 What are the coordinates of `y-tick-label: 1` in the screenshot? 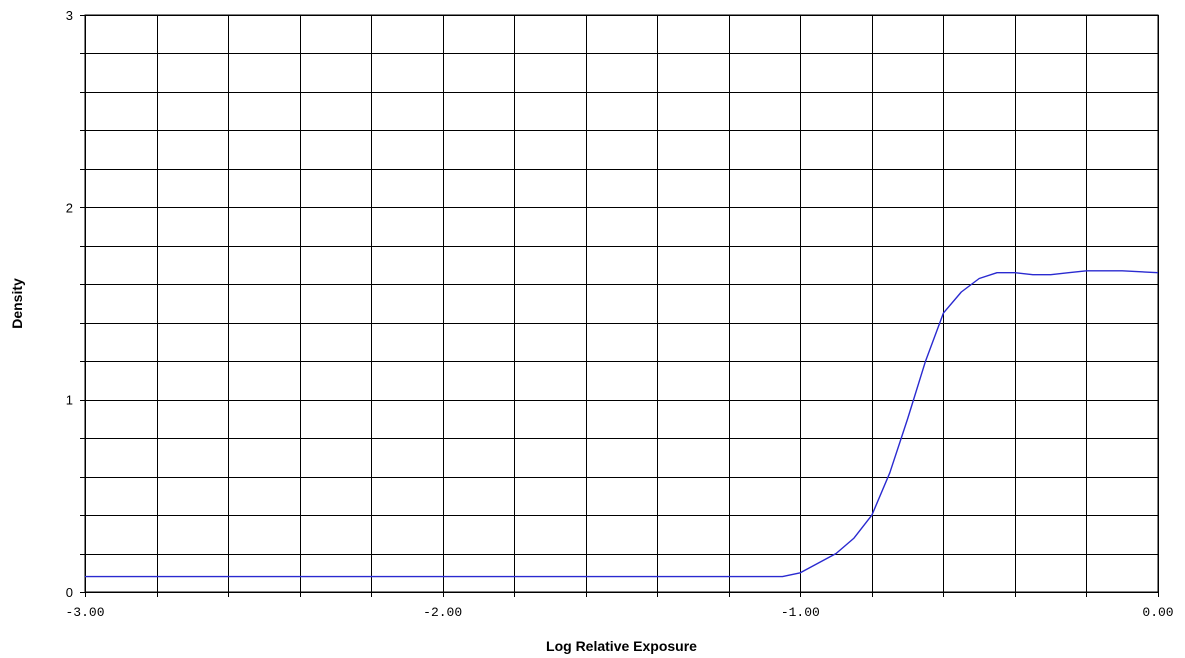 It's located at (69, 400).